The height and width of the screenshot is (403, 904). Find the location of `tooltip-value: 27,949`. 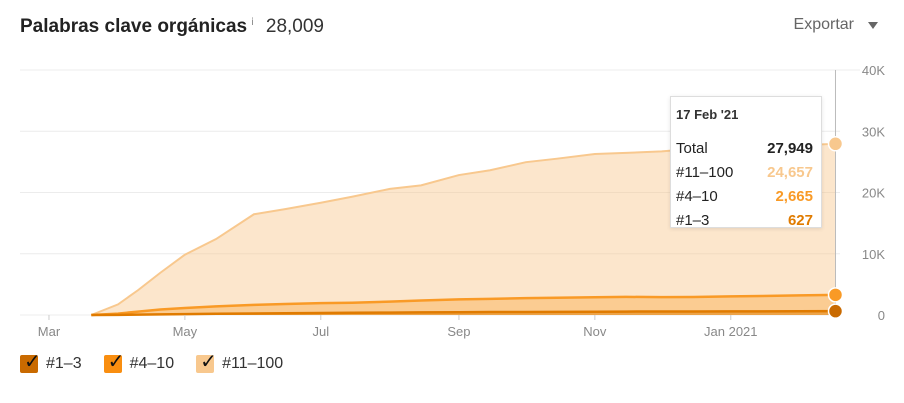

tooltip-value: 27,949 is located at coordinates (790, 148).